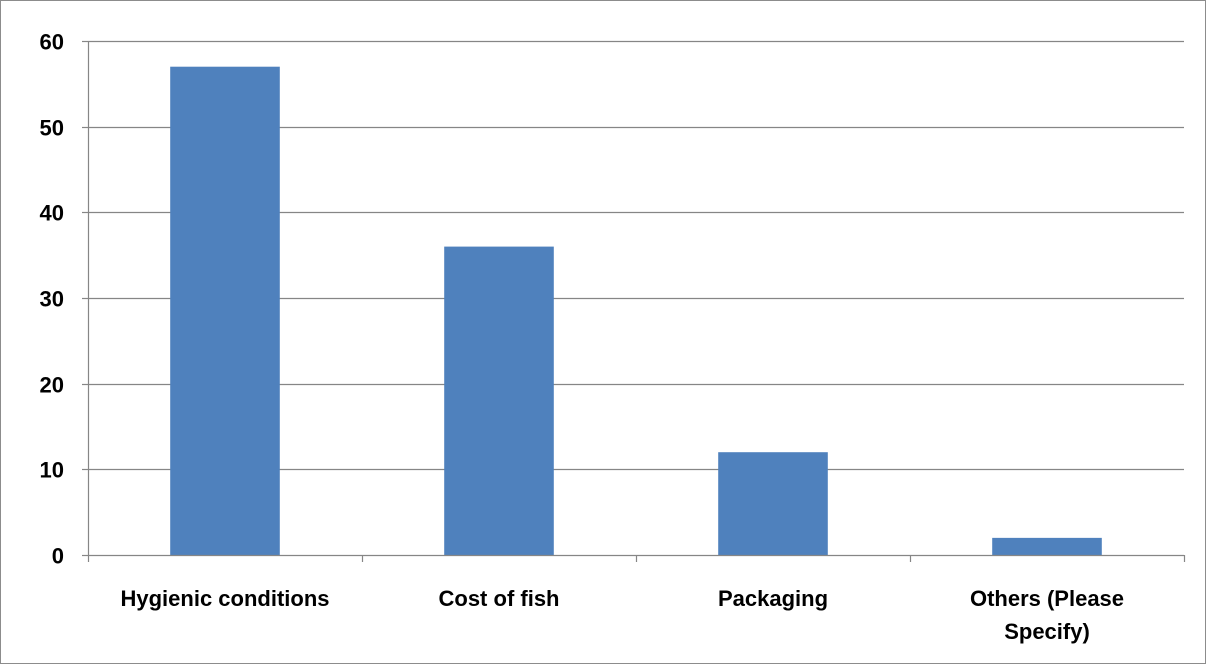 The height and width of the screenshot is (665, 1206). I want to click on x-category-label: Hygienic conditions, so click(224, 598).